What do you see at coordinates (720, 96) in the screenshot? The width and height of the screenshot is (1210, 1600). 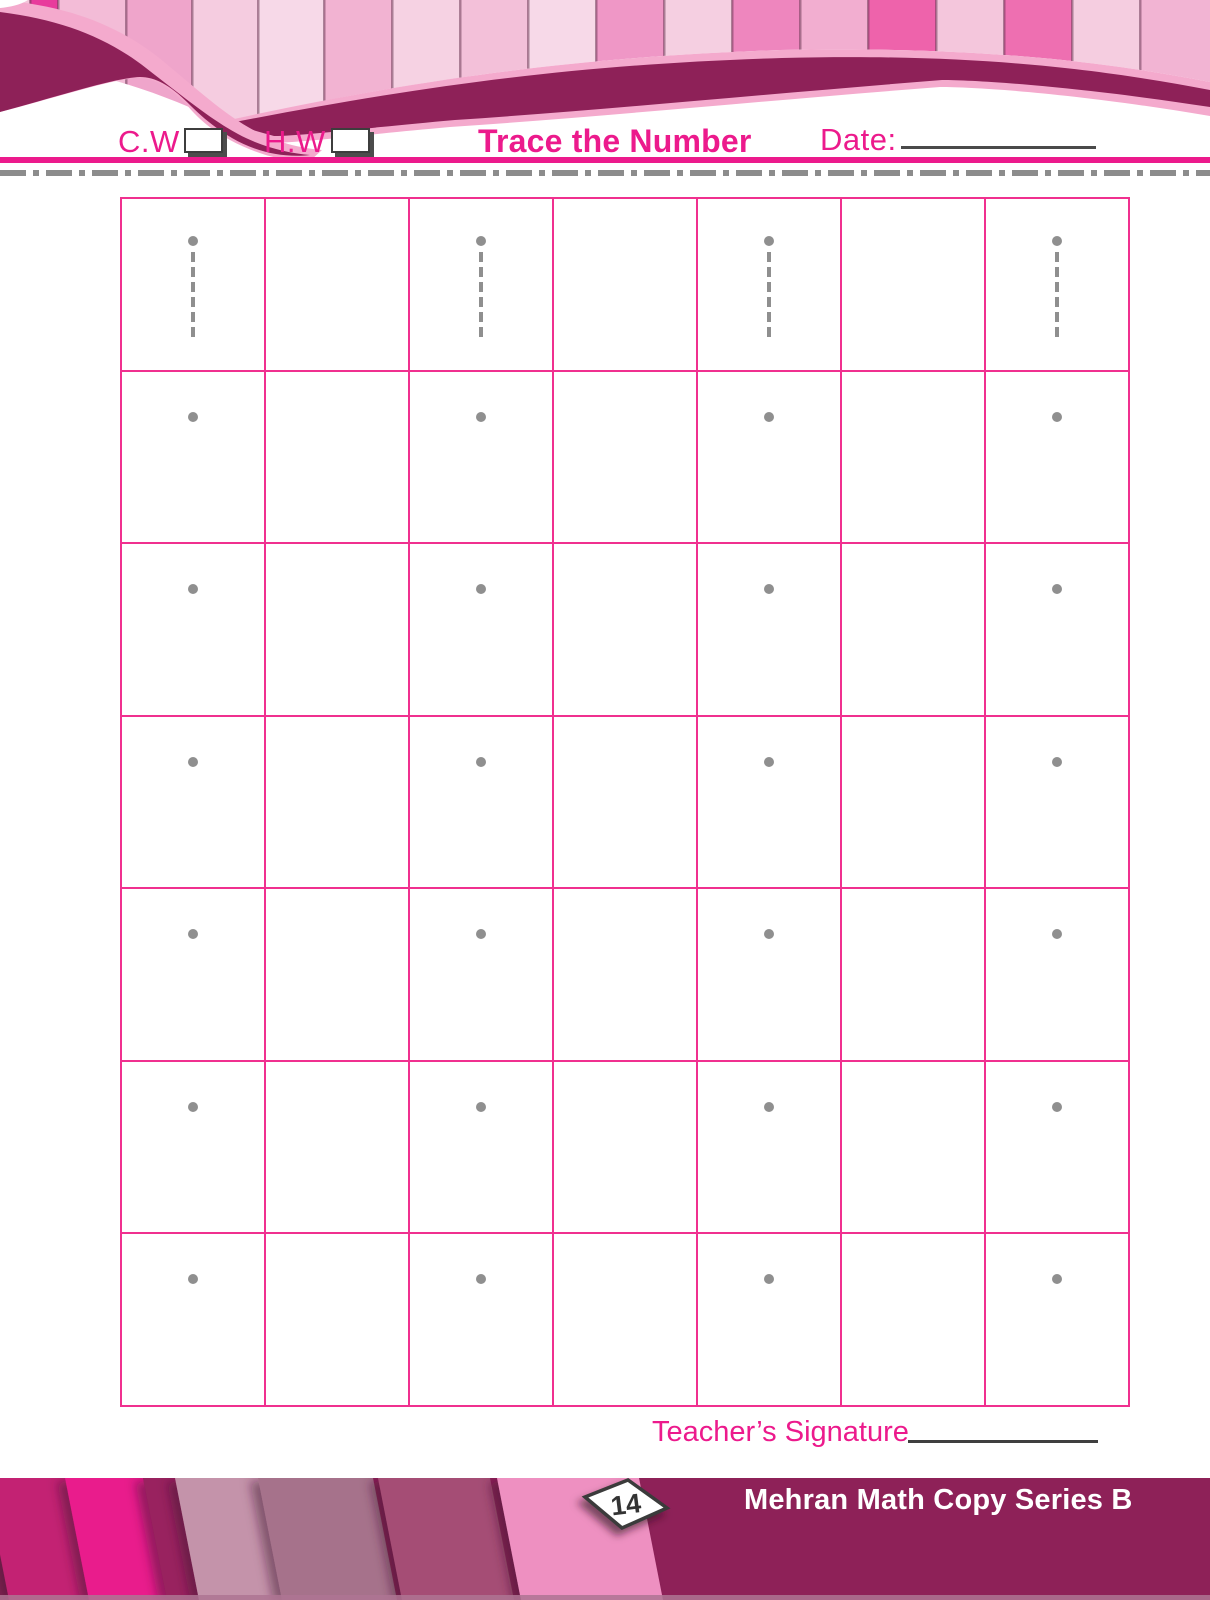 I see `banner-crescent-maroon` at bounding box center [720, 96].